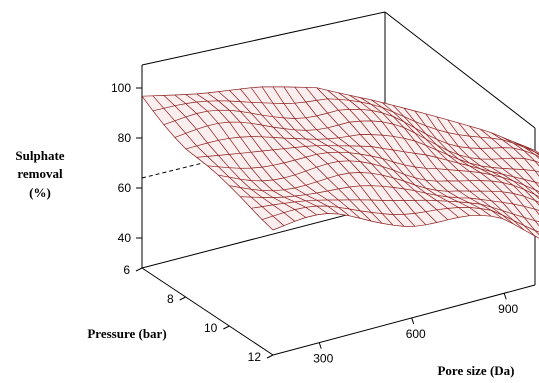  I want to click on x-tick-label: 900, so click(508, 309).